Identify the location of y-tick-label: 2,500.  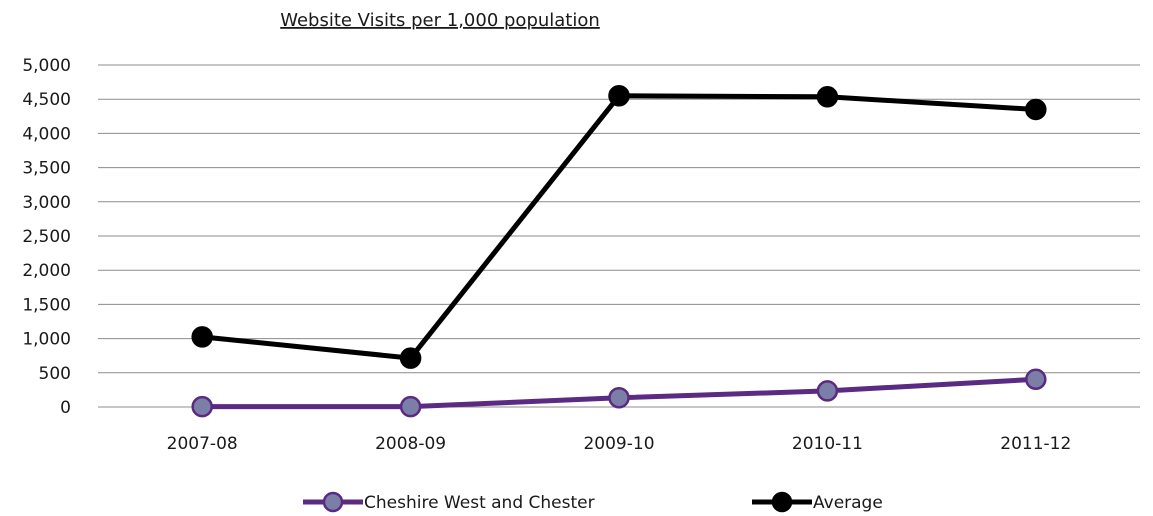
(46, 237).